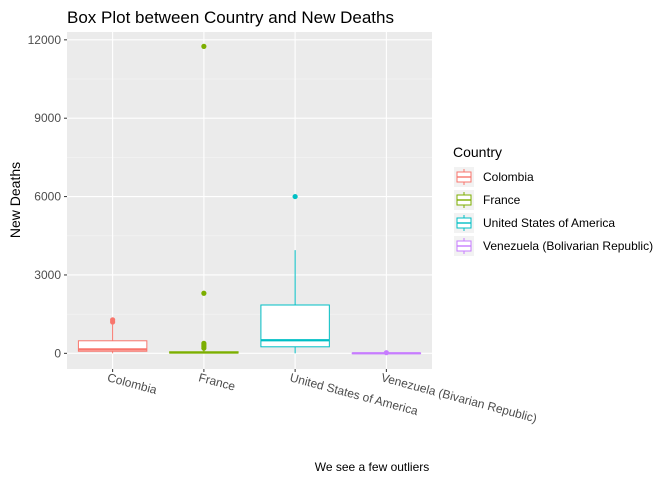 The image size is (672, 485). What do you see at coordinates (57, 353) in the screenshot?
I see `y-tick-label: 0` at bounding box center [57, 353].